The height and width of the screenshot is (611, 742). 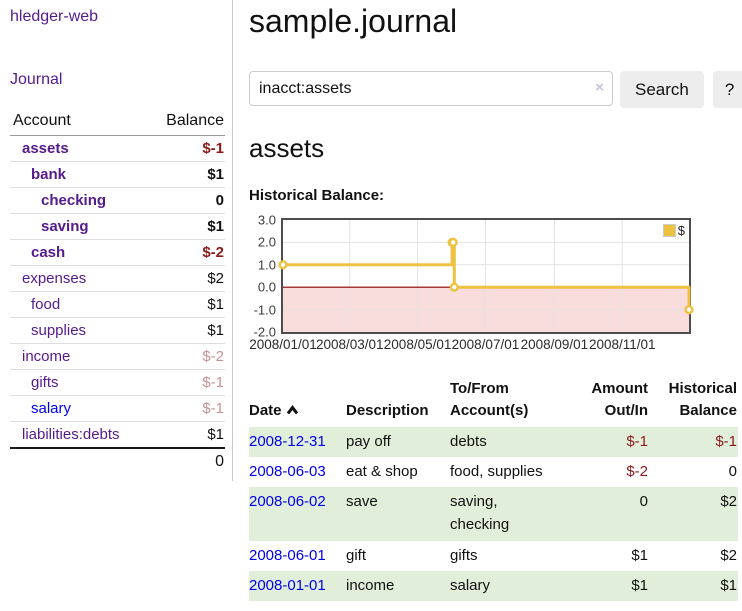 I want to click on transaction-row: 2008-01-01 income salary $1 $1, so click(x=493, y=585).